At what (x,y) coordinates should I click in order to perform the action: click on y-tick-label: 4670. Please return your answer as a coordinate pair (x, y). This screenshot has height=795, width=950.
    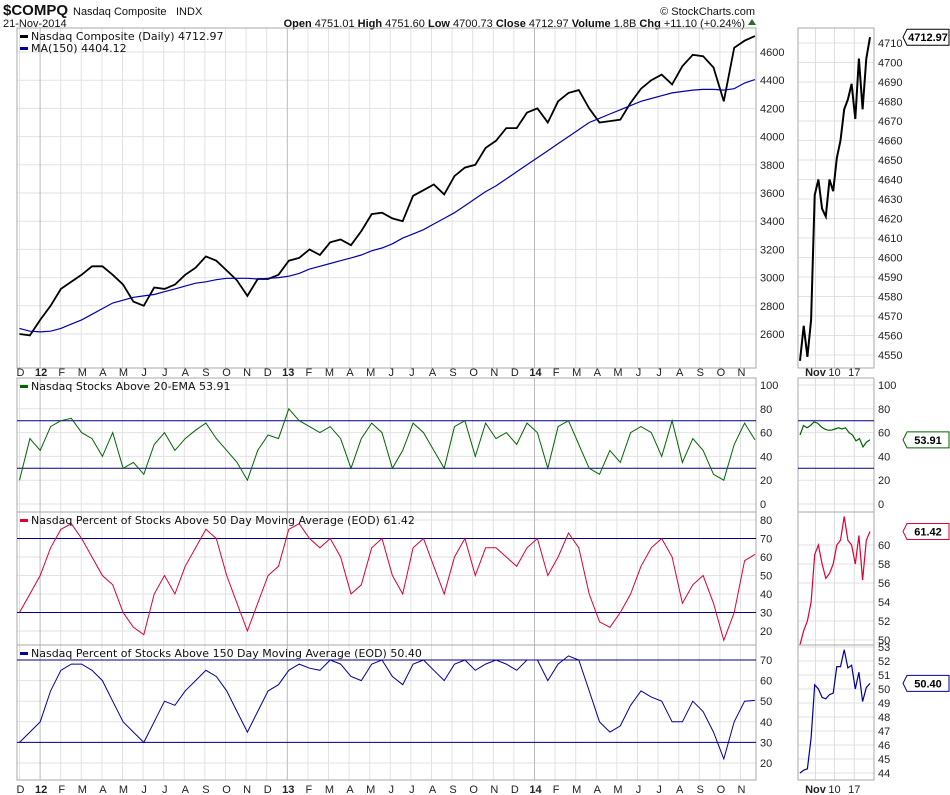
    Looking at the image, I should click on (890, 122).